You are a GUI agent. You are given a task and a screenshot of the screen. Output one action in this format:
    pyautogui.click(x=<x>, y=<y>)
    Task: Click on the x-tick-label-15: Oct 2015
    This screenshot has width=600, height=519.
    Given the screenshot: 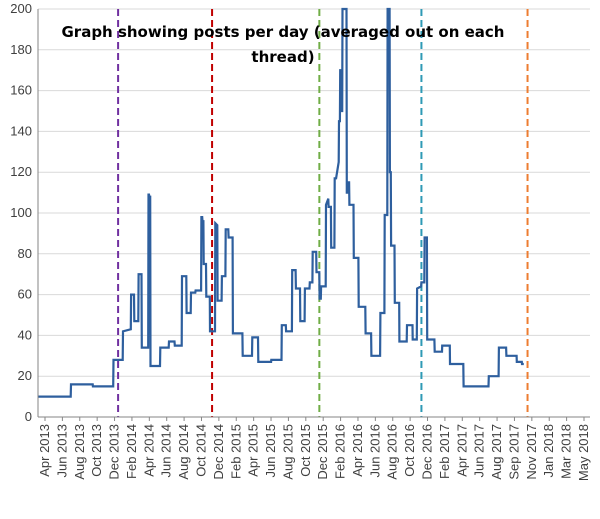 What is the action you would take?
    pyautogui.click(x=305, y=450)
    